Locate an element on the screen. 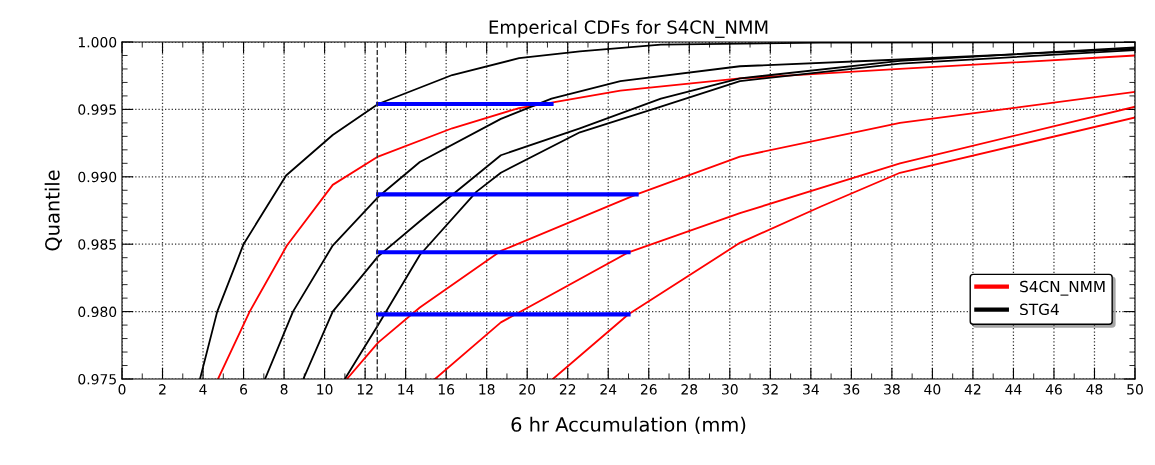 The image size is (1155, 465). y-tick-label: 1.000 is located at coordinates (97, 42).